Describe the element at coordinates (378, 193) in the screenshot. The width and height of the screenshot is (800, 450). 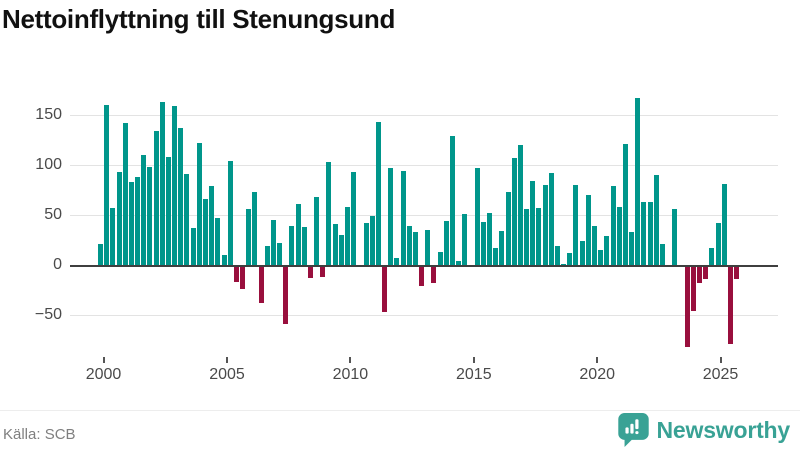
I see `bar-2011-Q2` at that location.